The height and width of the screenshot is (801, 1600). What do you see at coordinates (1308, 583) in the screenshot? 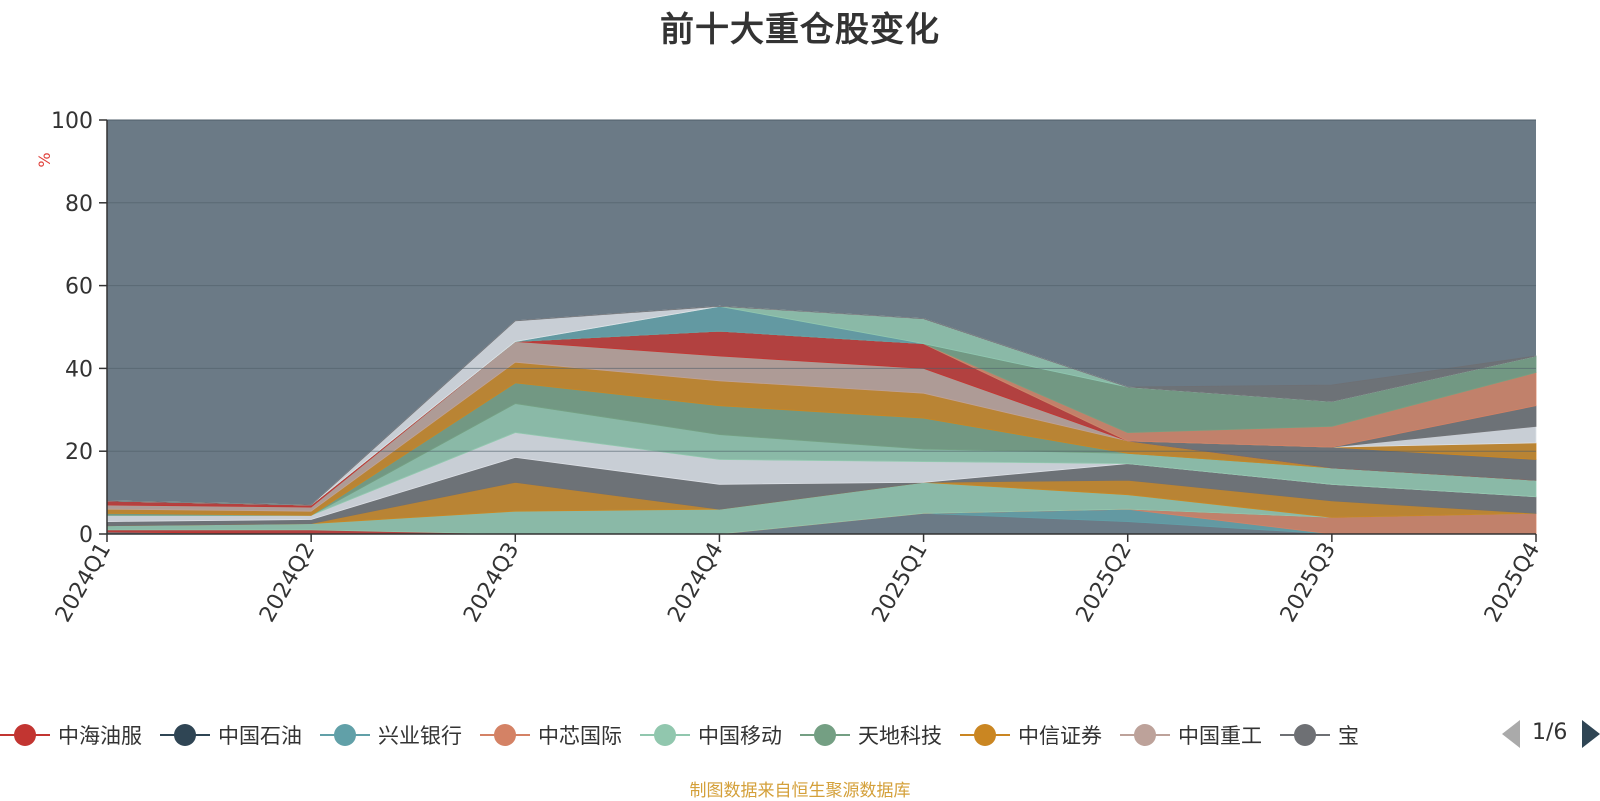
I see `x-tick-label: 2025Q3` at bounding box center [1308, 583].